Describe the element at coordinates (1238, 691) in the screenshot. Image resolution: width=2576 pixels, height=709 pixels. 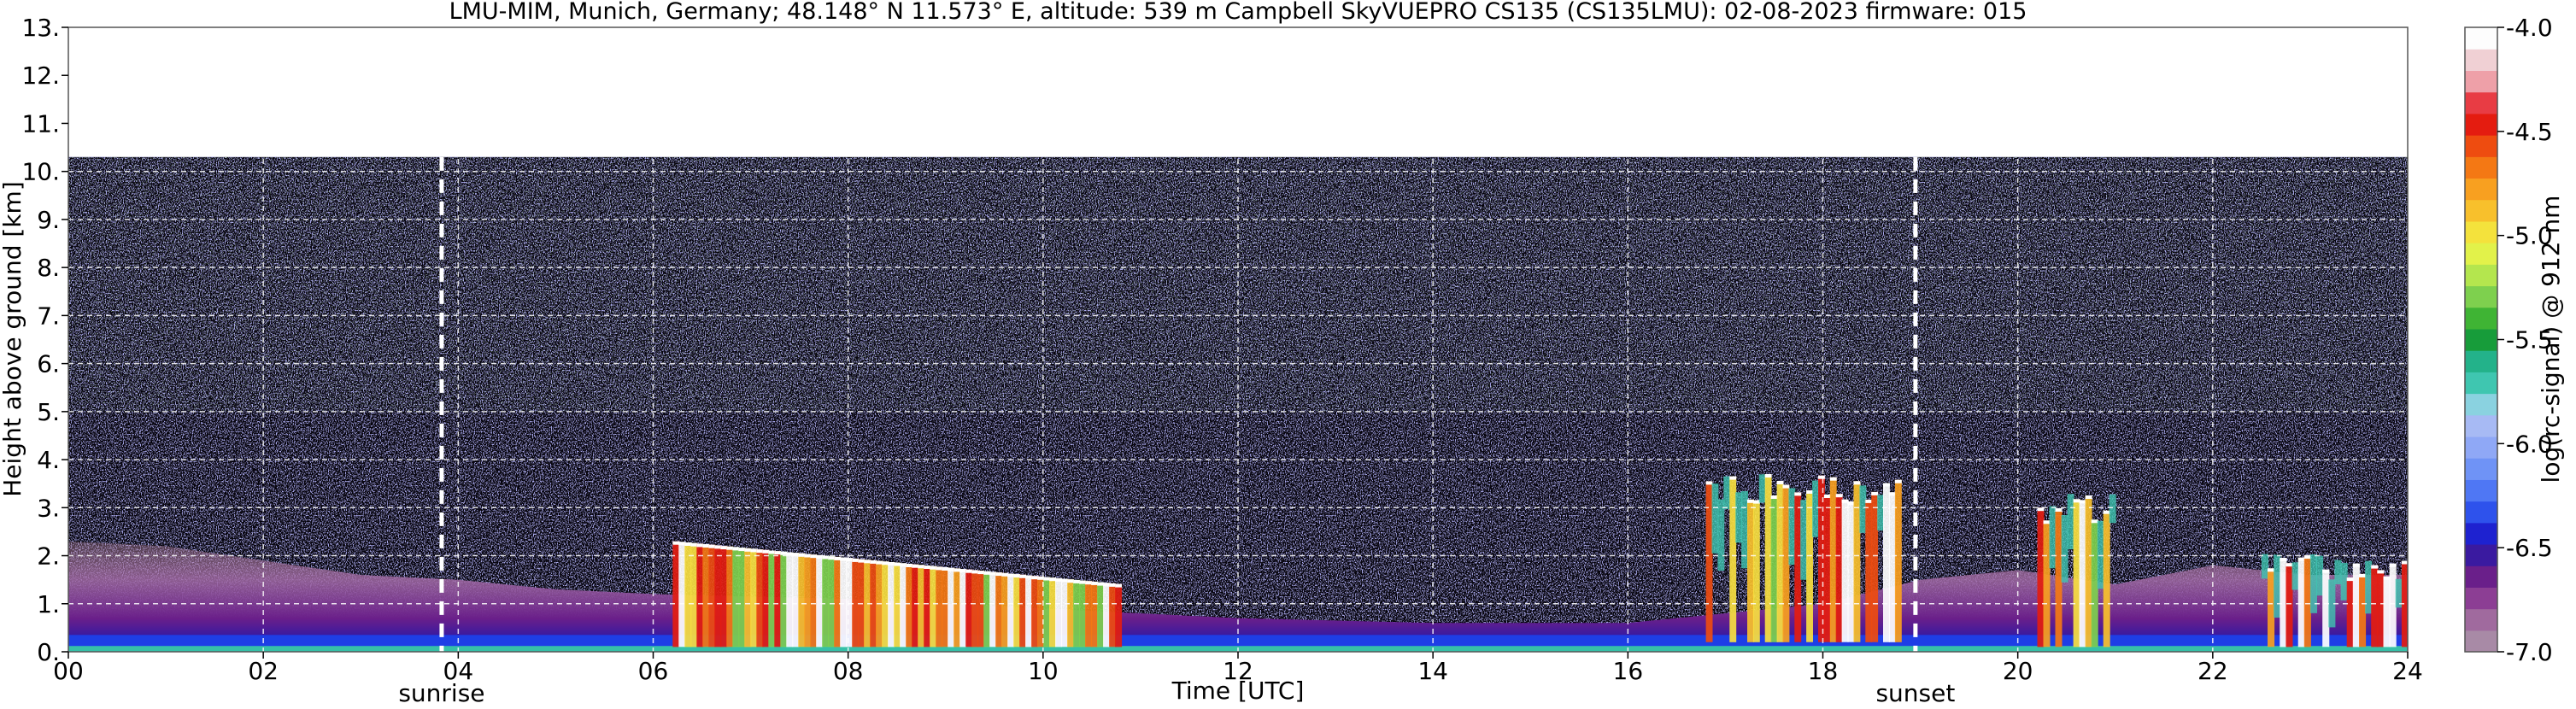
I see `x-axis-label: Time [UTC]` at that location.